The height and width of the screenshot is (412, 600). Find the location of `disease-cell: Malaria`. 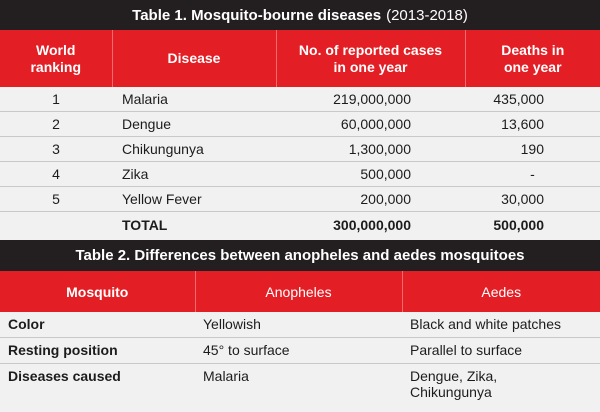

disease-cell: Malaria is located at coordinates (194, 99).